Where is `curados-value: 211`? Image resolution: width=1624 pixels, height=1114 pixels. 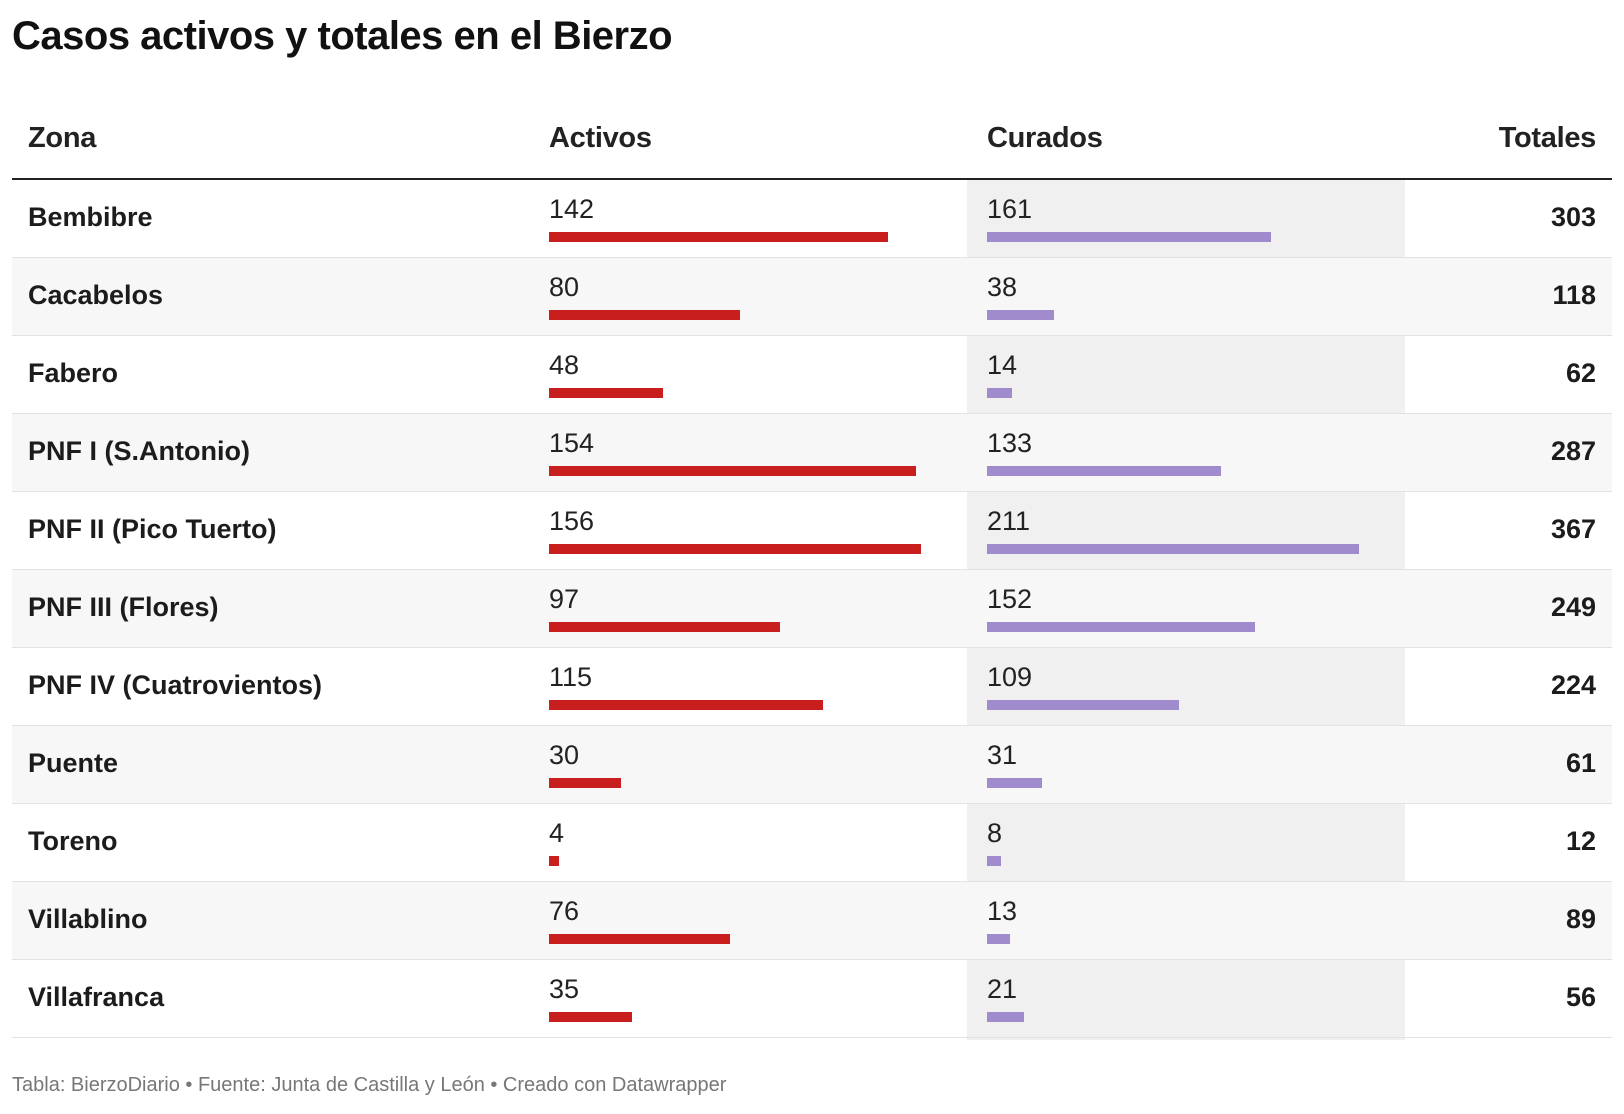
curados-value: 211 is located at coordinates (1009, 521).